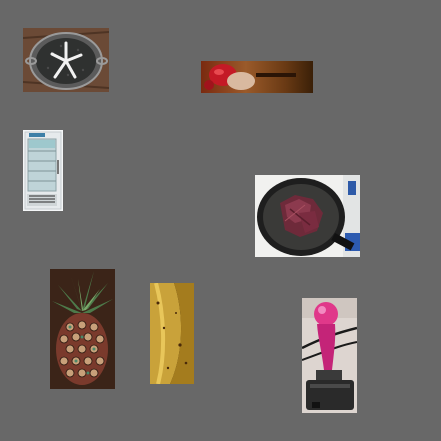 The width and height of the screenshot is (441, 441). Describe the element at coordinates (257, 77) in the screenshot. I see `strawberry-closeup-icon` at that location.